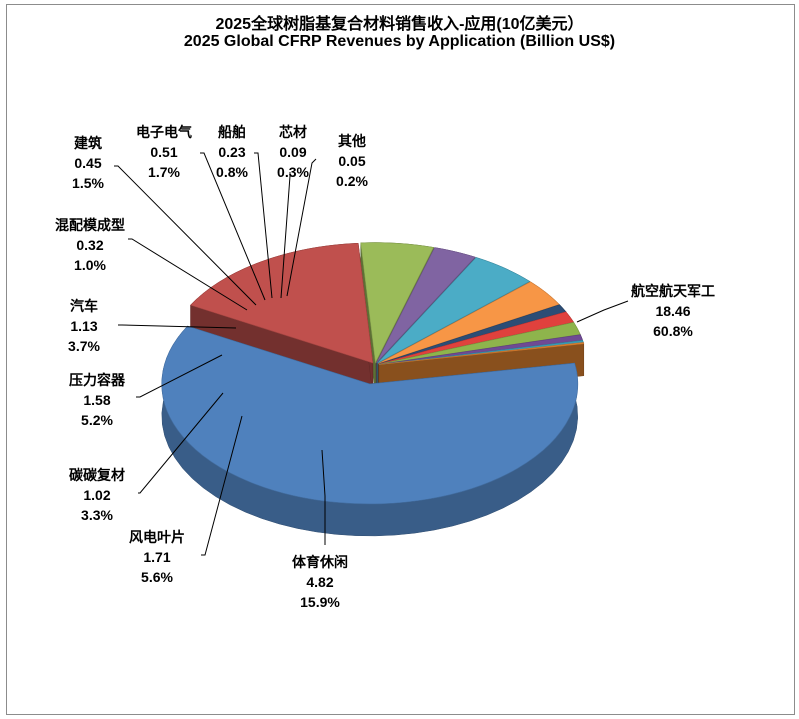 The image size is (799, 719). I want to click on slice-value: 1.02, so click(96, 495).